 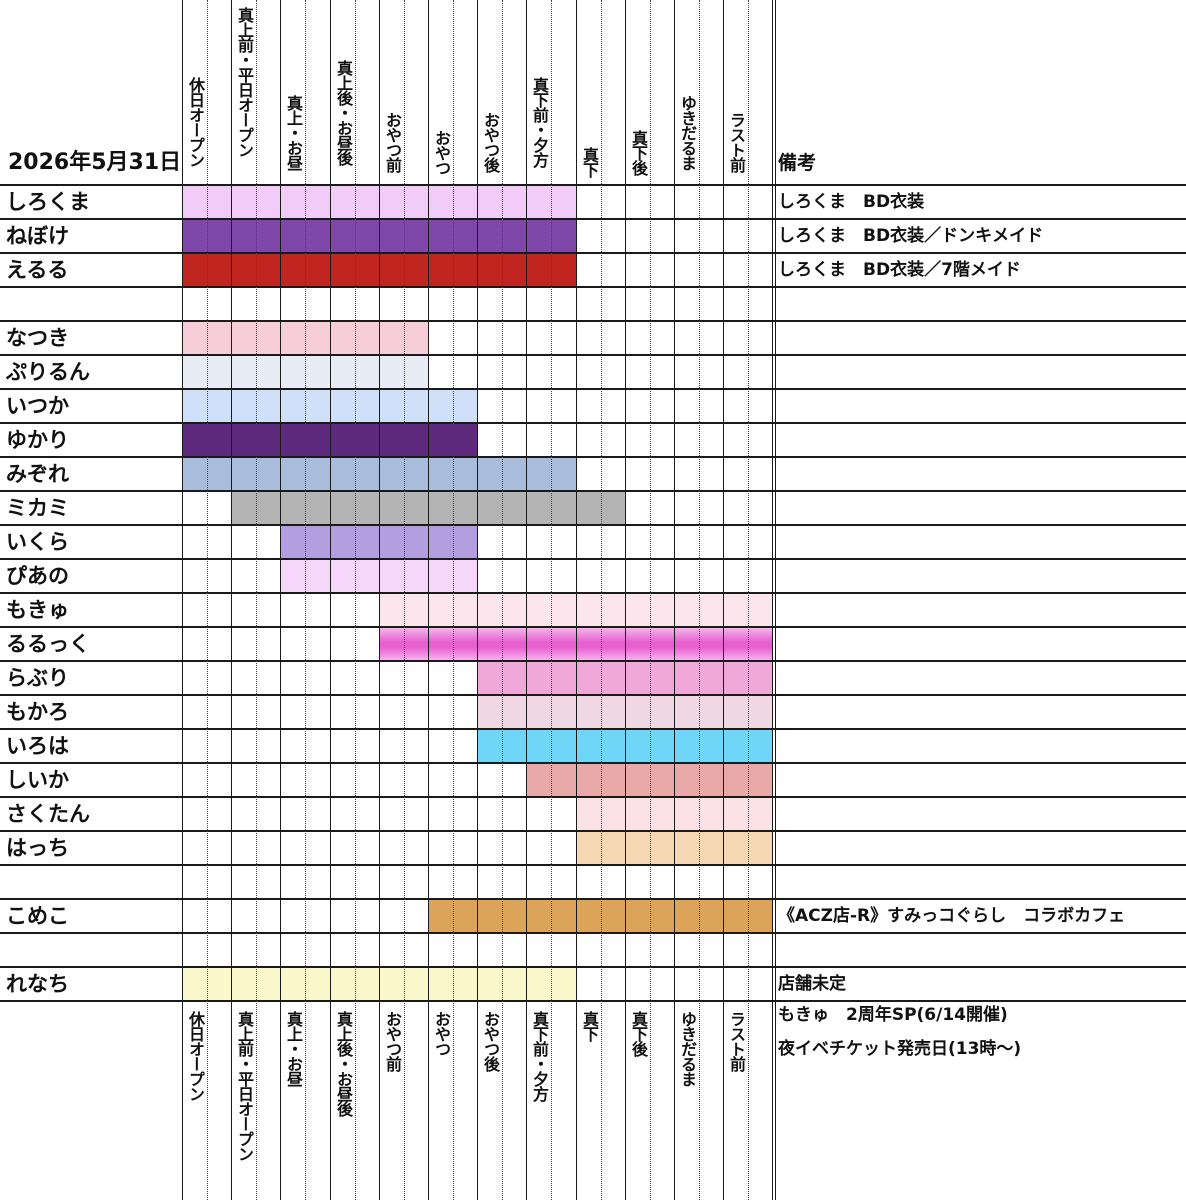 What do you see at coordinates (244, 1086) in the screenshot?
I see `time-slot-footer: 真上前・平日オープン` at bounding box center [244, 1086].